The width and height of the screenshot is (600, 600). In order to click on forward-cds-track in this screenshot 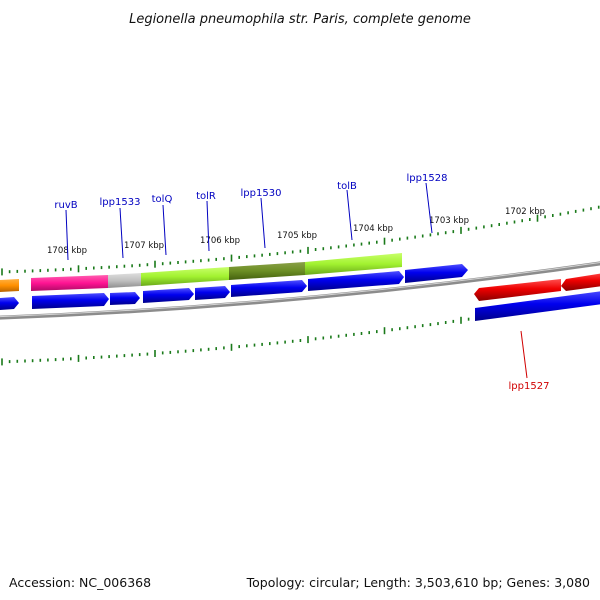, I will do `click(234, 287)`.